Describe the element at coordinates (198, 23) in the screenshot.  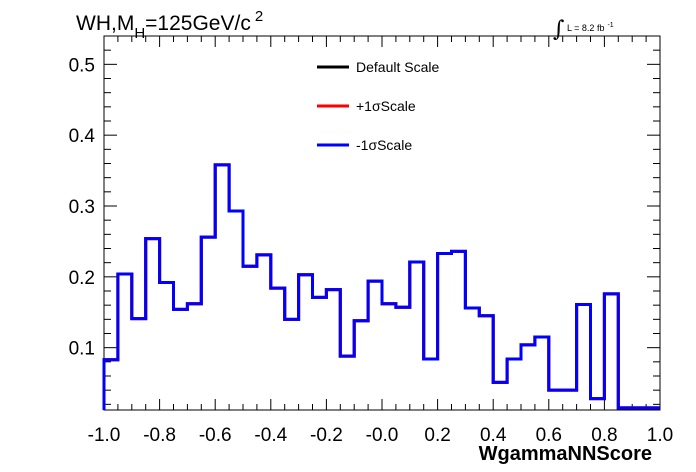
I see `title-rest: =125GeV/c` at that location.